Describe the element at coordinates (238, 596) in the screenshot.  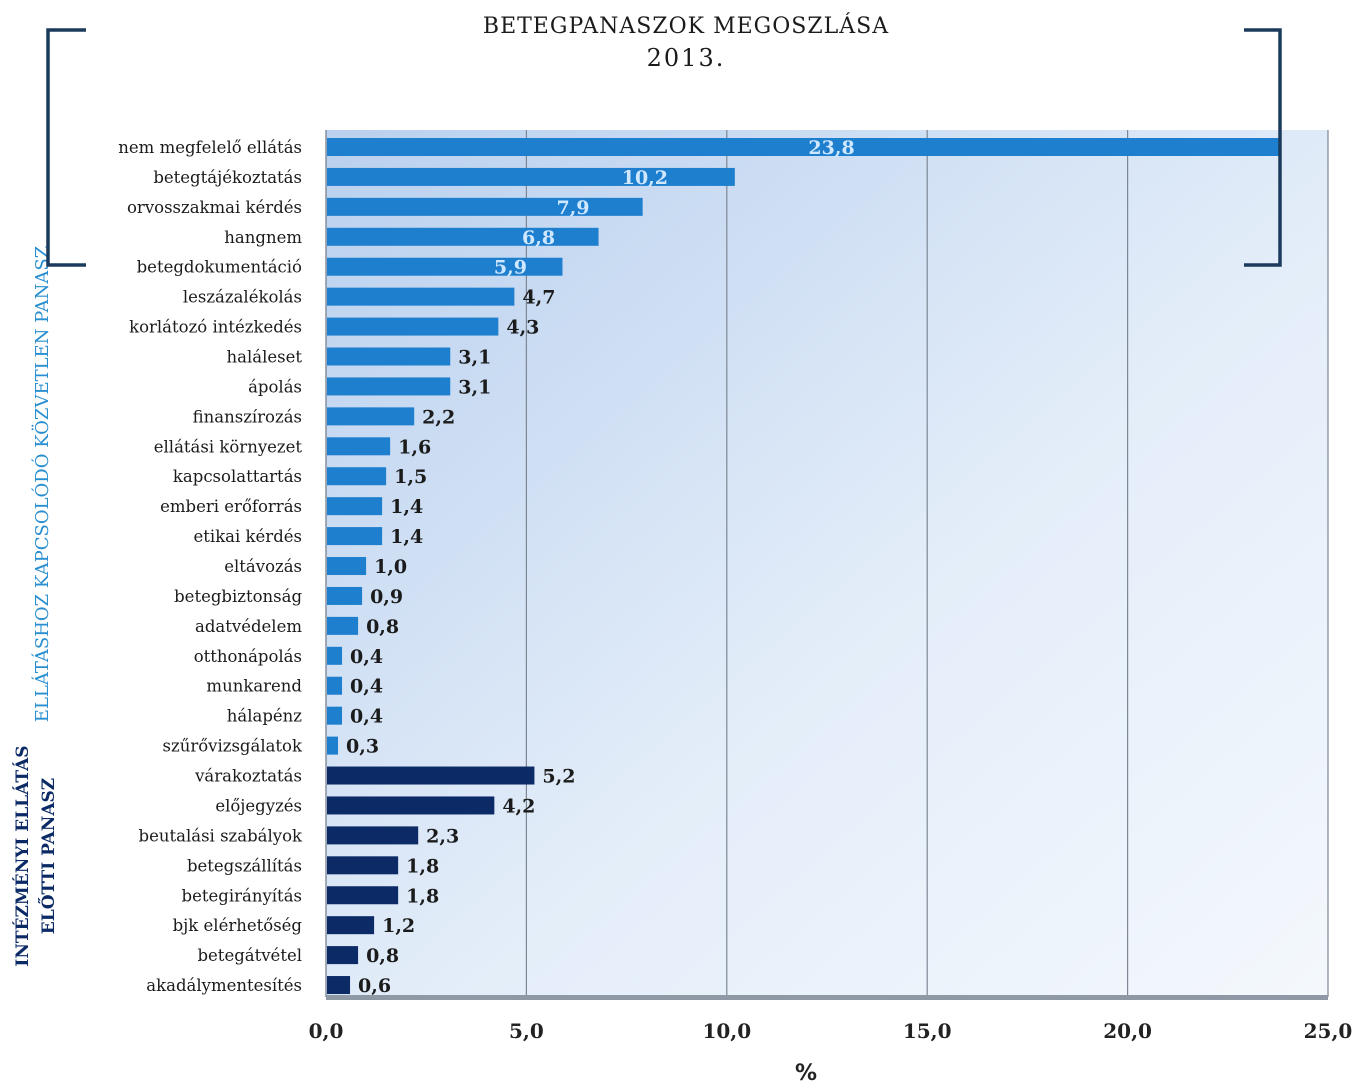
I see `category-label: betegbiztonság` at that location.